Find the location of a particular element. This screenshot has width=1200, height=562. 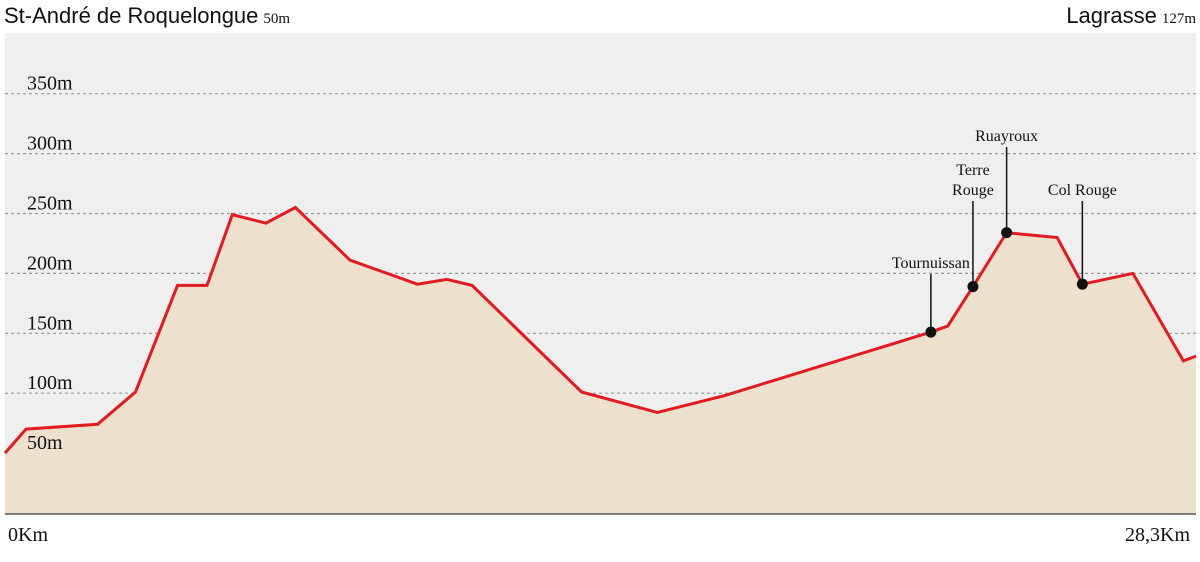

poi-label: Col Rouge is located at coordinates (1082, 190).